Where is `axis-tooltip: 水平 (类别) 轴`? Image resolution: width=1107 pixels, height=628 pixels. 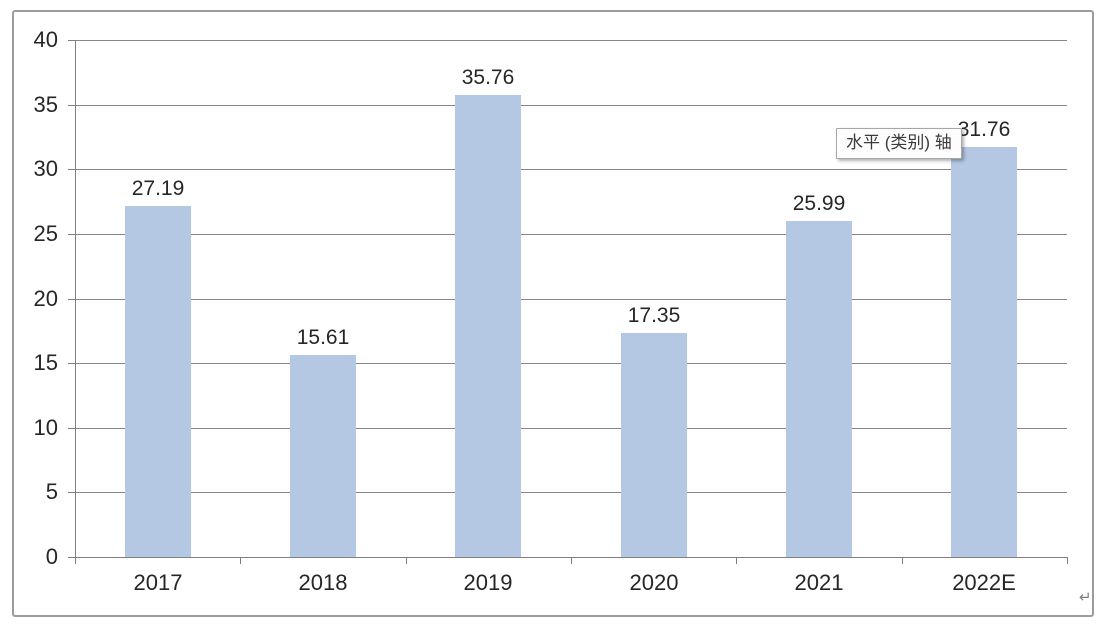
axis-tooltip: 水平 (类别) 轴 is located at coordinates (899, 143).